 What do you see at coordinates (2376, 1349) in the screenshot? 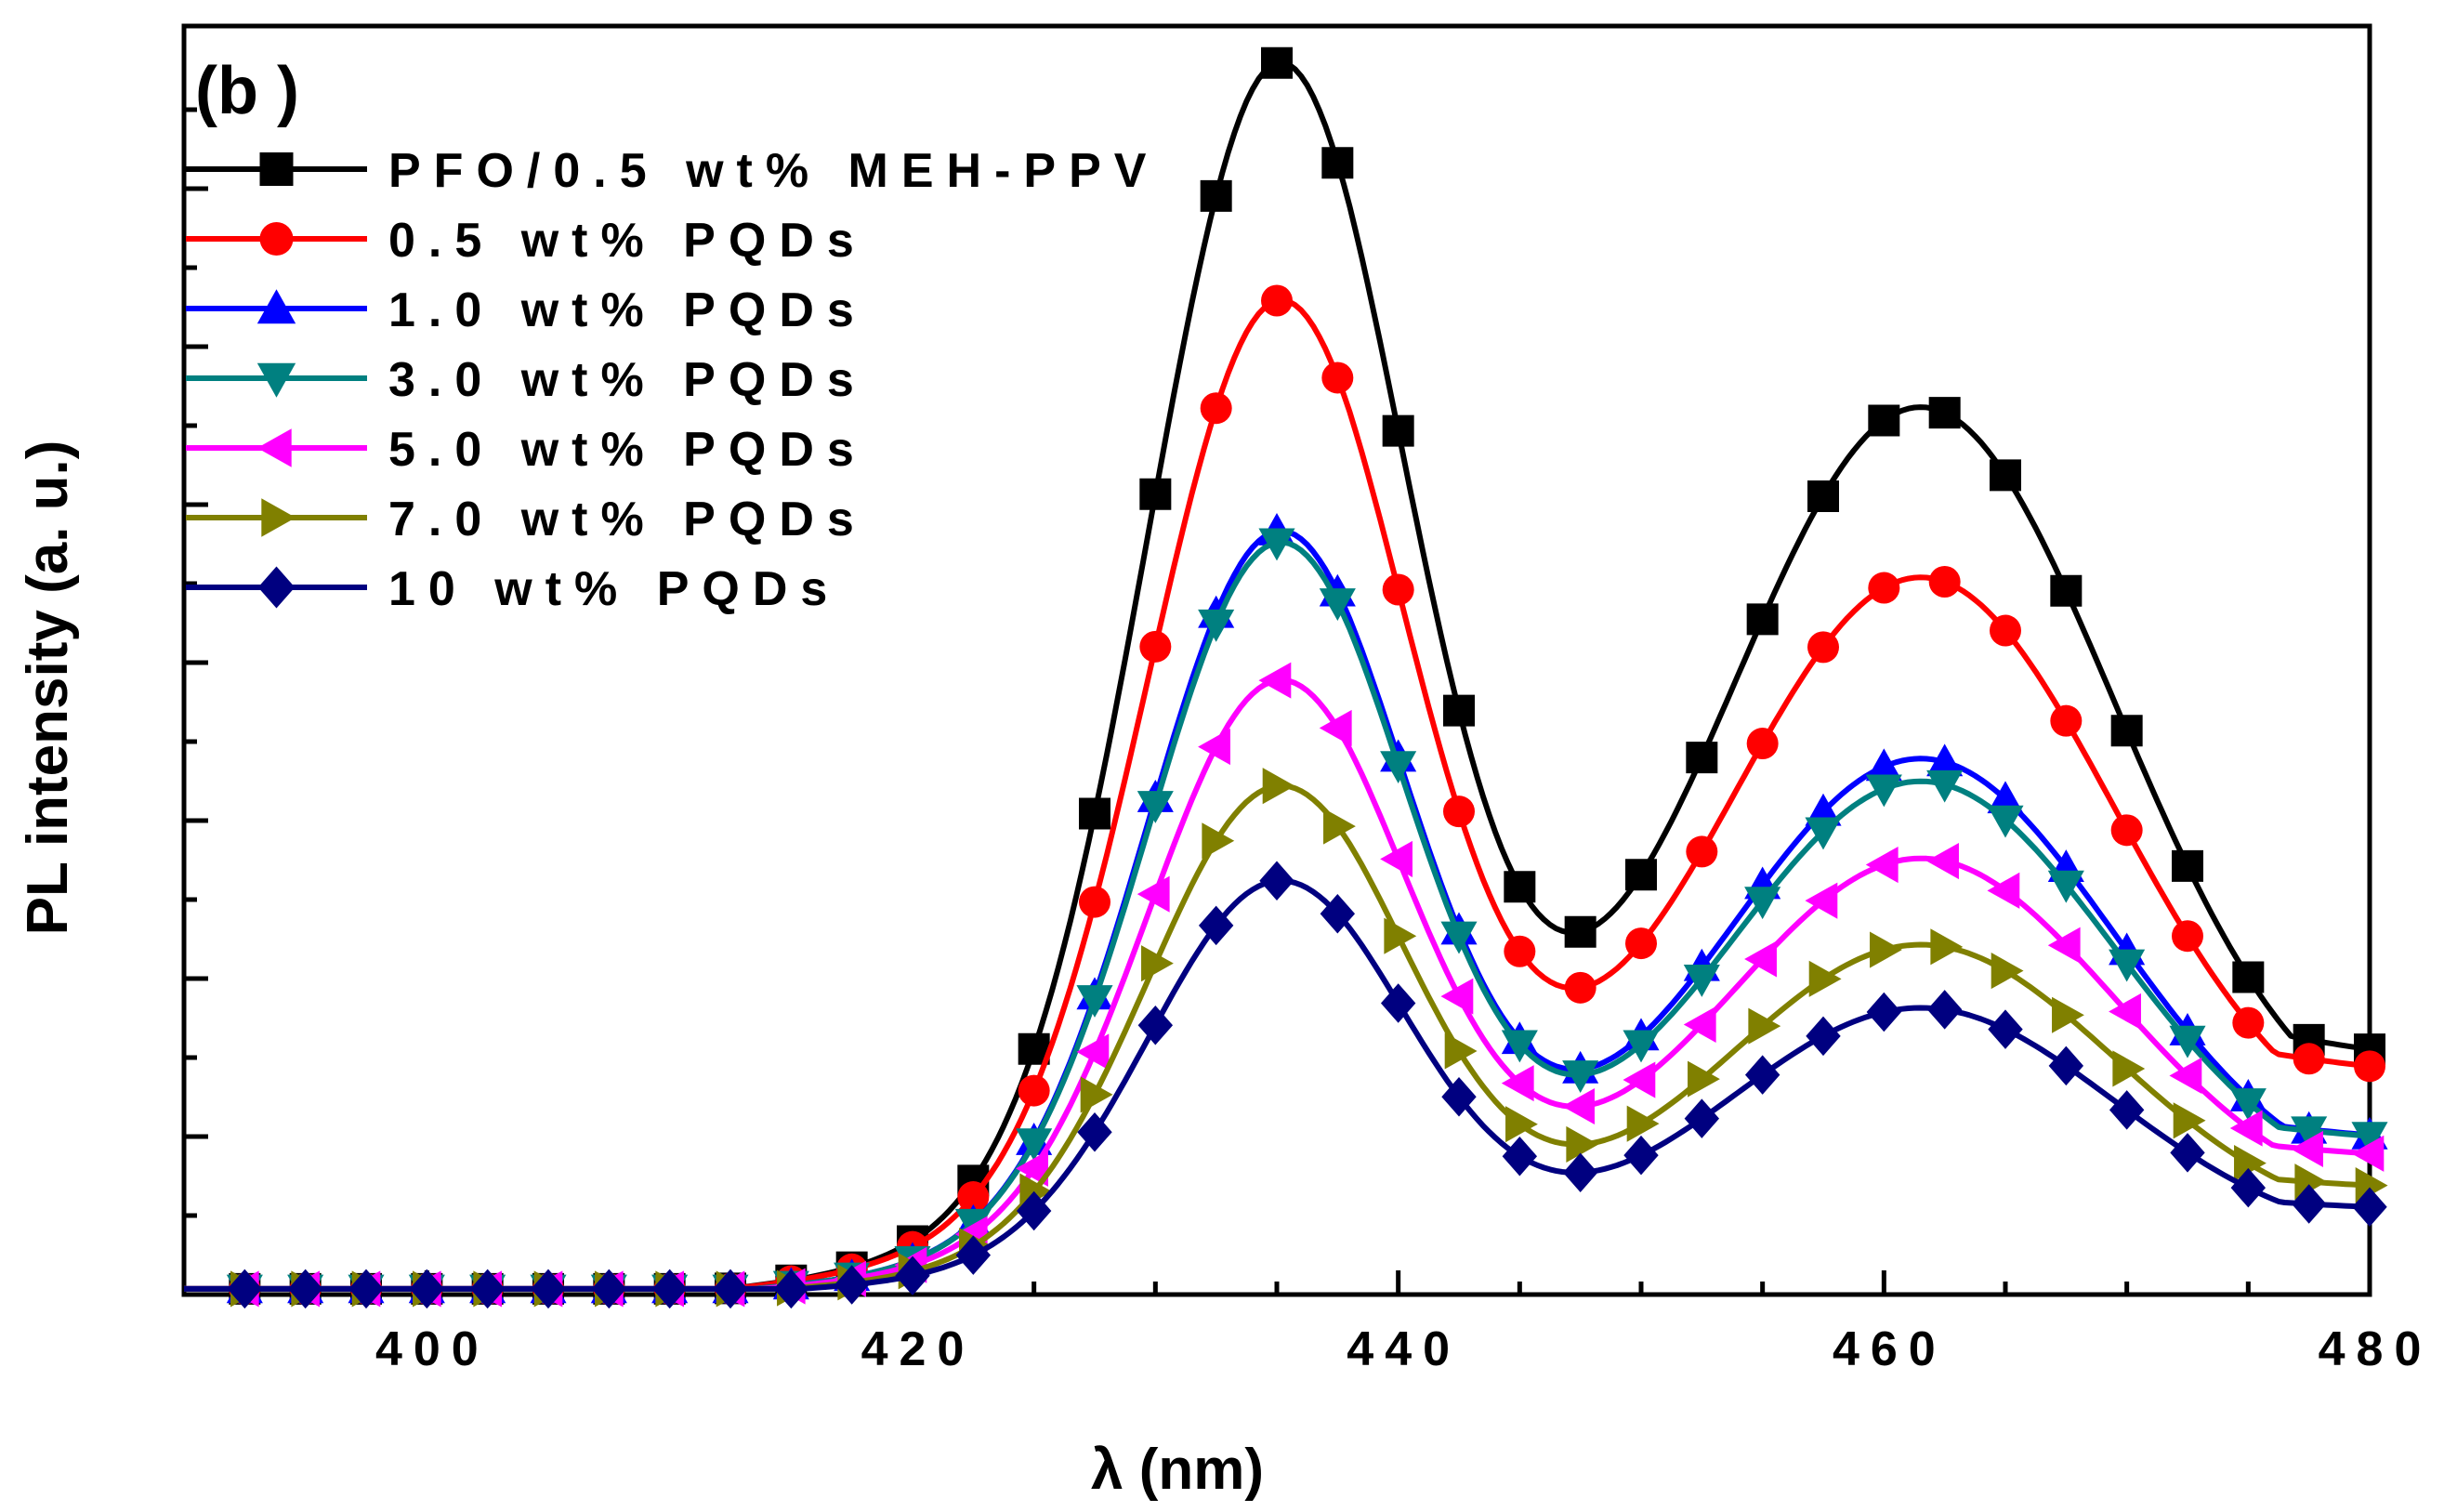
I see `x-tick-label: 480` at bounding box center [2376, 1349].